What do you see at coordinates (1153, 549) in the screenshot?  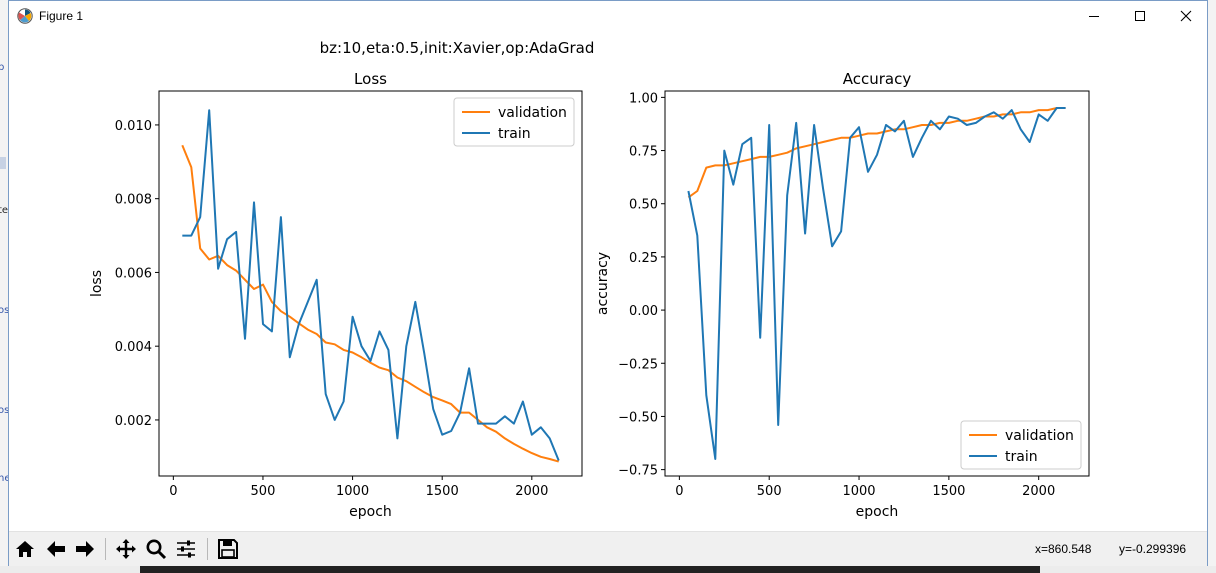 I see `cursor-y-readout: y=-0.299396` at bounding box center [1153, 549].